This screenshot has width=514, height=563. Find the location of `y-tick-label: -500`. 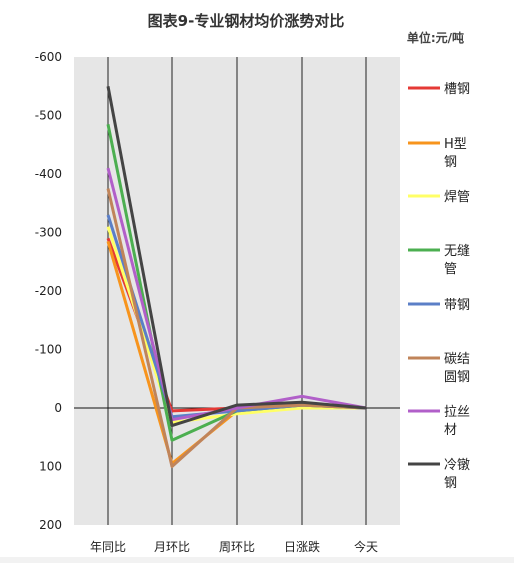

y-tick-label: -500 is located at coordinates (48, 116).